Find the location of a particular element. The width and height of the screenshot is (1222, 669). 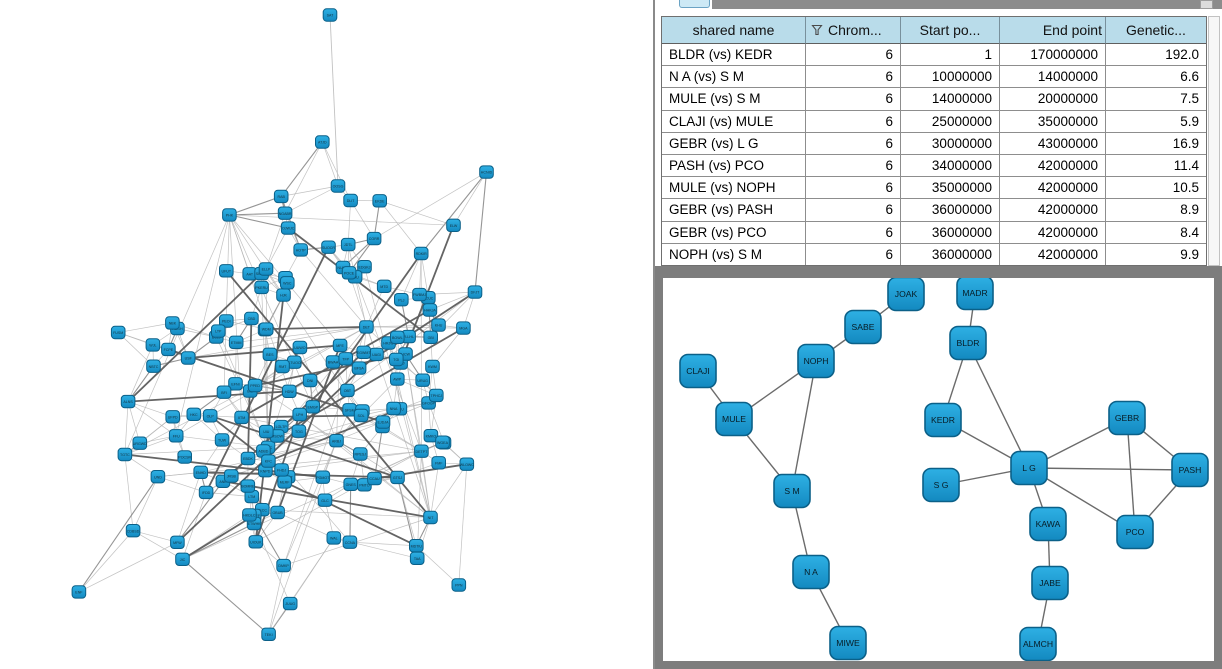

table-cell: 11.4 is located at coordinates (1156, 166).